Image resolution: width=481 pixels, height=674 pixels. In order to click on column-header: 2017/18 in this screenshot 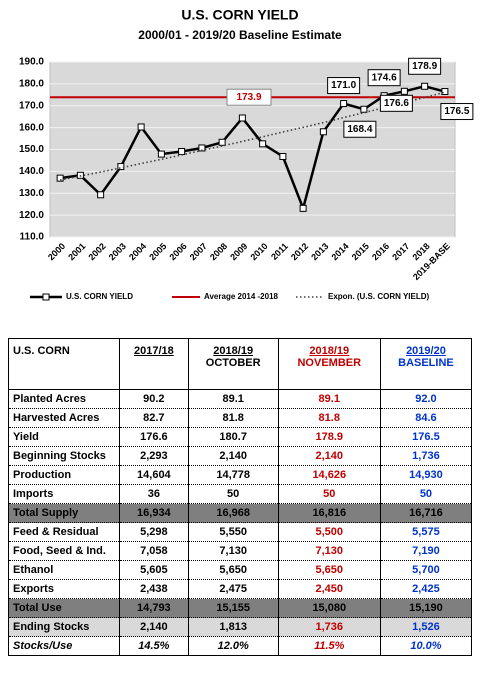, I will do `click(153, 351)`.